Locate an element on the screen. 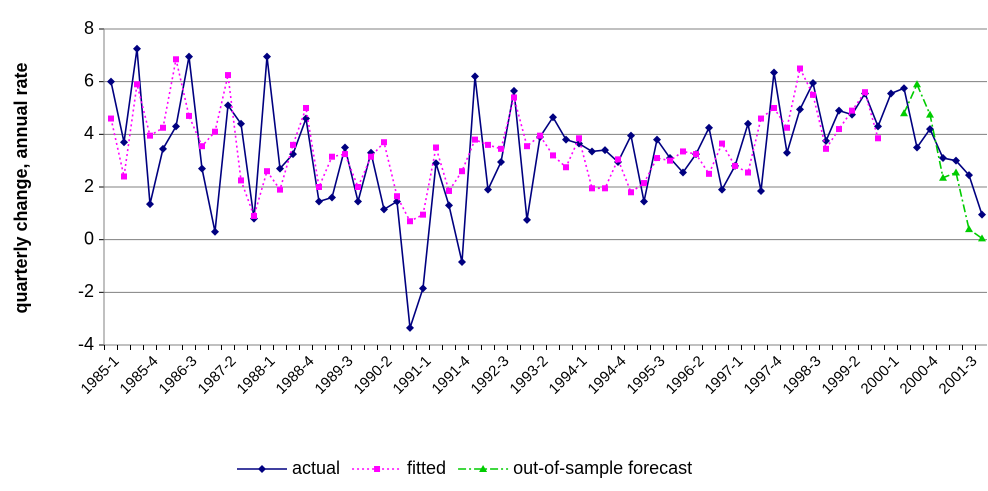  y-axis-label: quarterly change, annual rate is located at coordinates (21, 187).